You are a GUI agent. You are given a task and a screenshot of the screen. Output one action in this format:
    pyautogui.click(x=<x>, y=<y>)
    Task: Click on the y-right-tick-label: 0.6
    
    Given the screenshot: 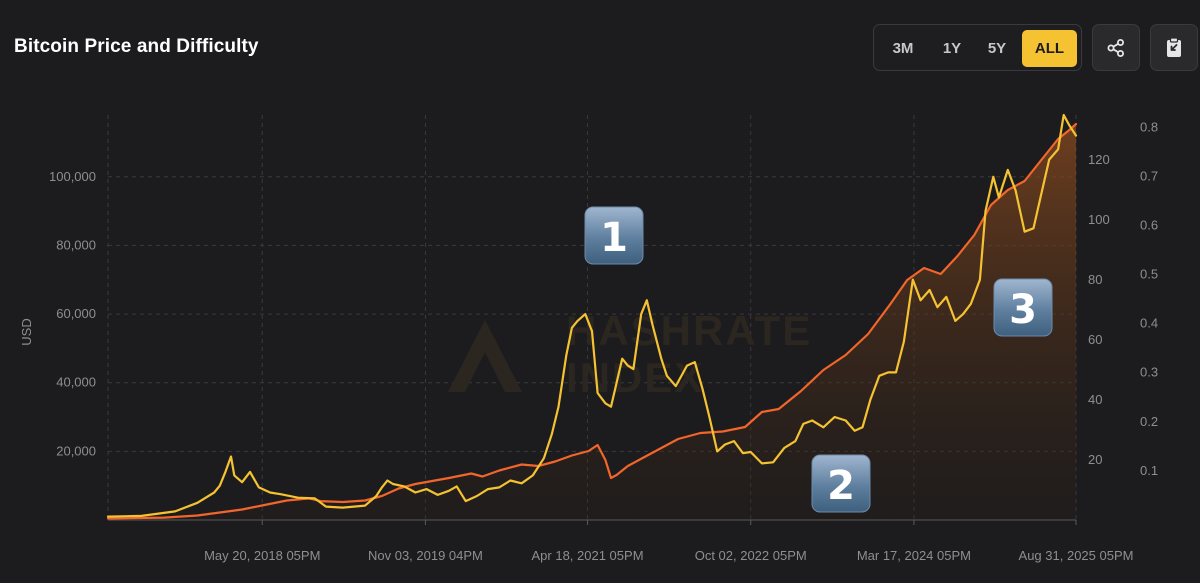 What is the action you would take?
    pyautogui.click(x=1149, y=224)
    